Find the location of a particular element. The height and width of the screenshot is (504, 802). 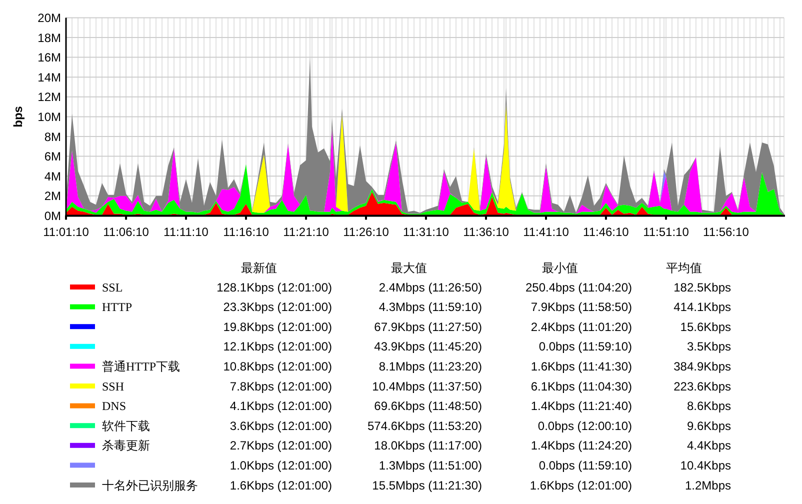

x-tick-label: 11:11:10 is located at coordinates (186, 232).